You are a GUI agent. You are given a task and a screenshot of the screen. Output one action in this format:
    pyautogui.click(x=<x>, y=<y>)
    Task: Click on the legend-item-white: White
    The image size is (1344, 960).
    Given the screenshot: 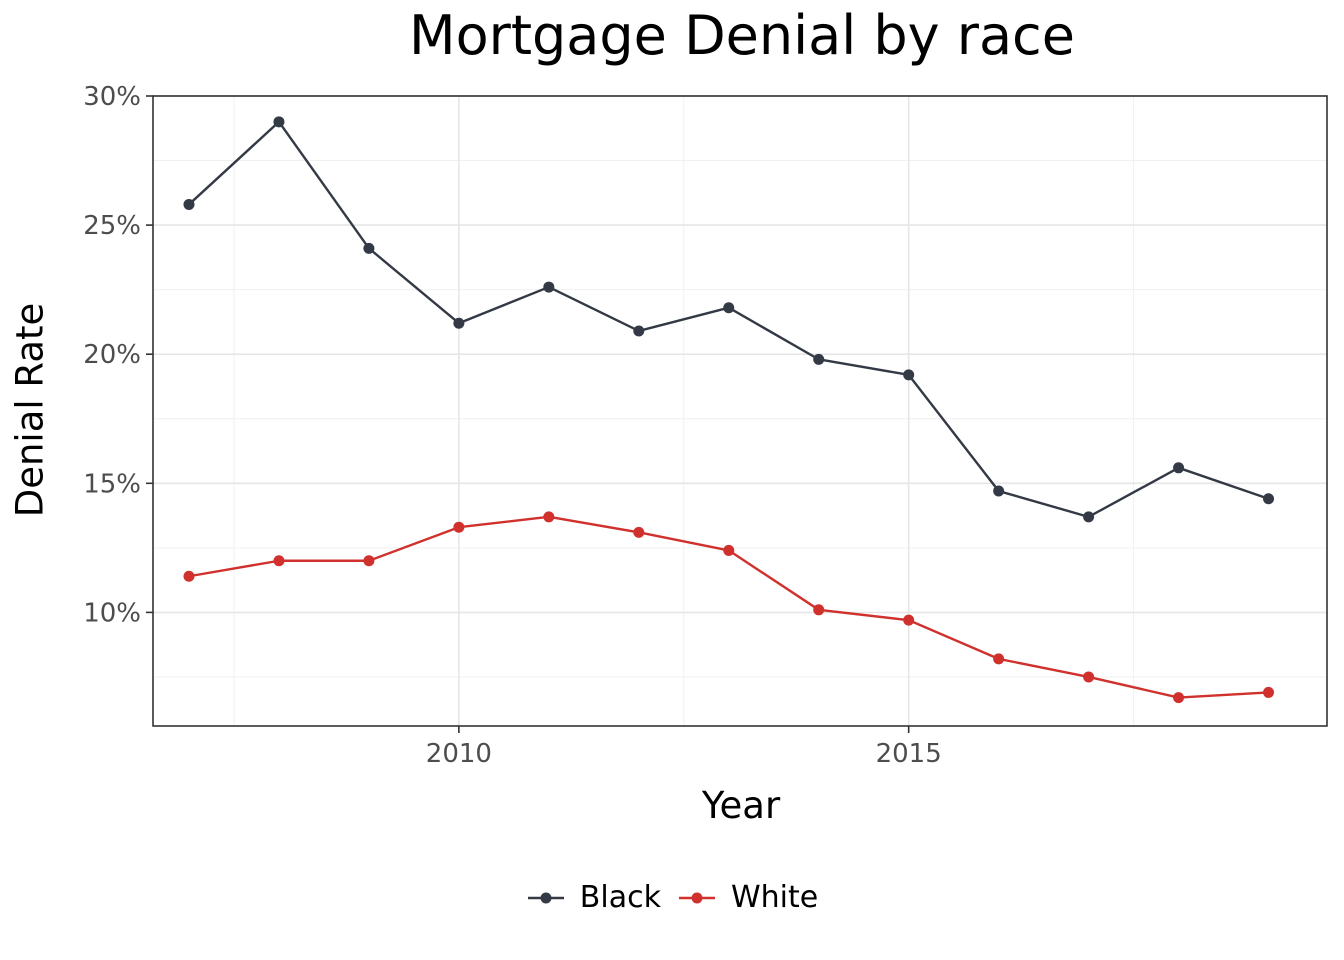 What is the action you would take?
    pyautogui.click(x=747, y=897)
    